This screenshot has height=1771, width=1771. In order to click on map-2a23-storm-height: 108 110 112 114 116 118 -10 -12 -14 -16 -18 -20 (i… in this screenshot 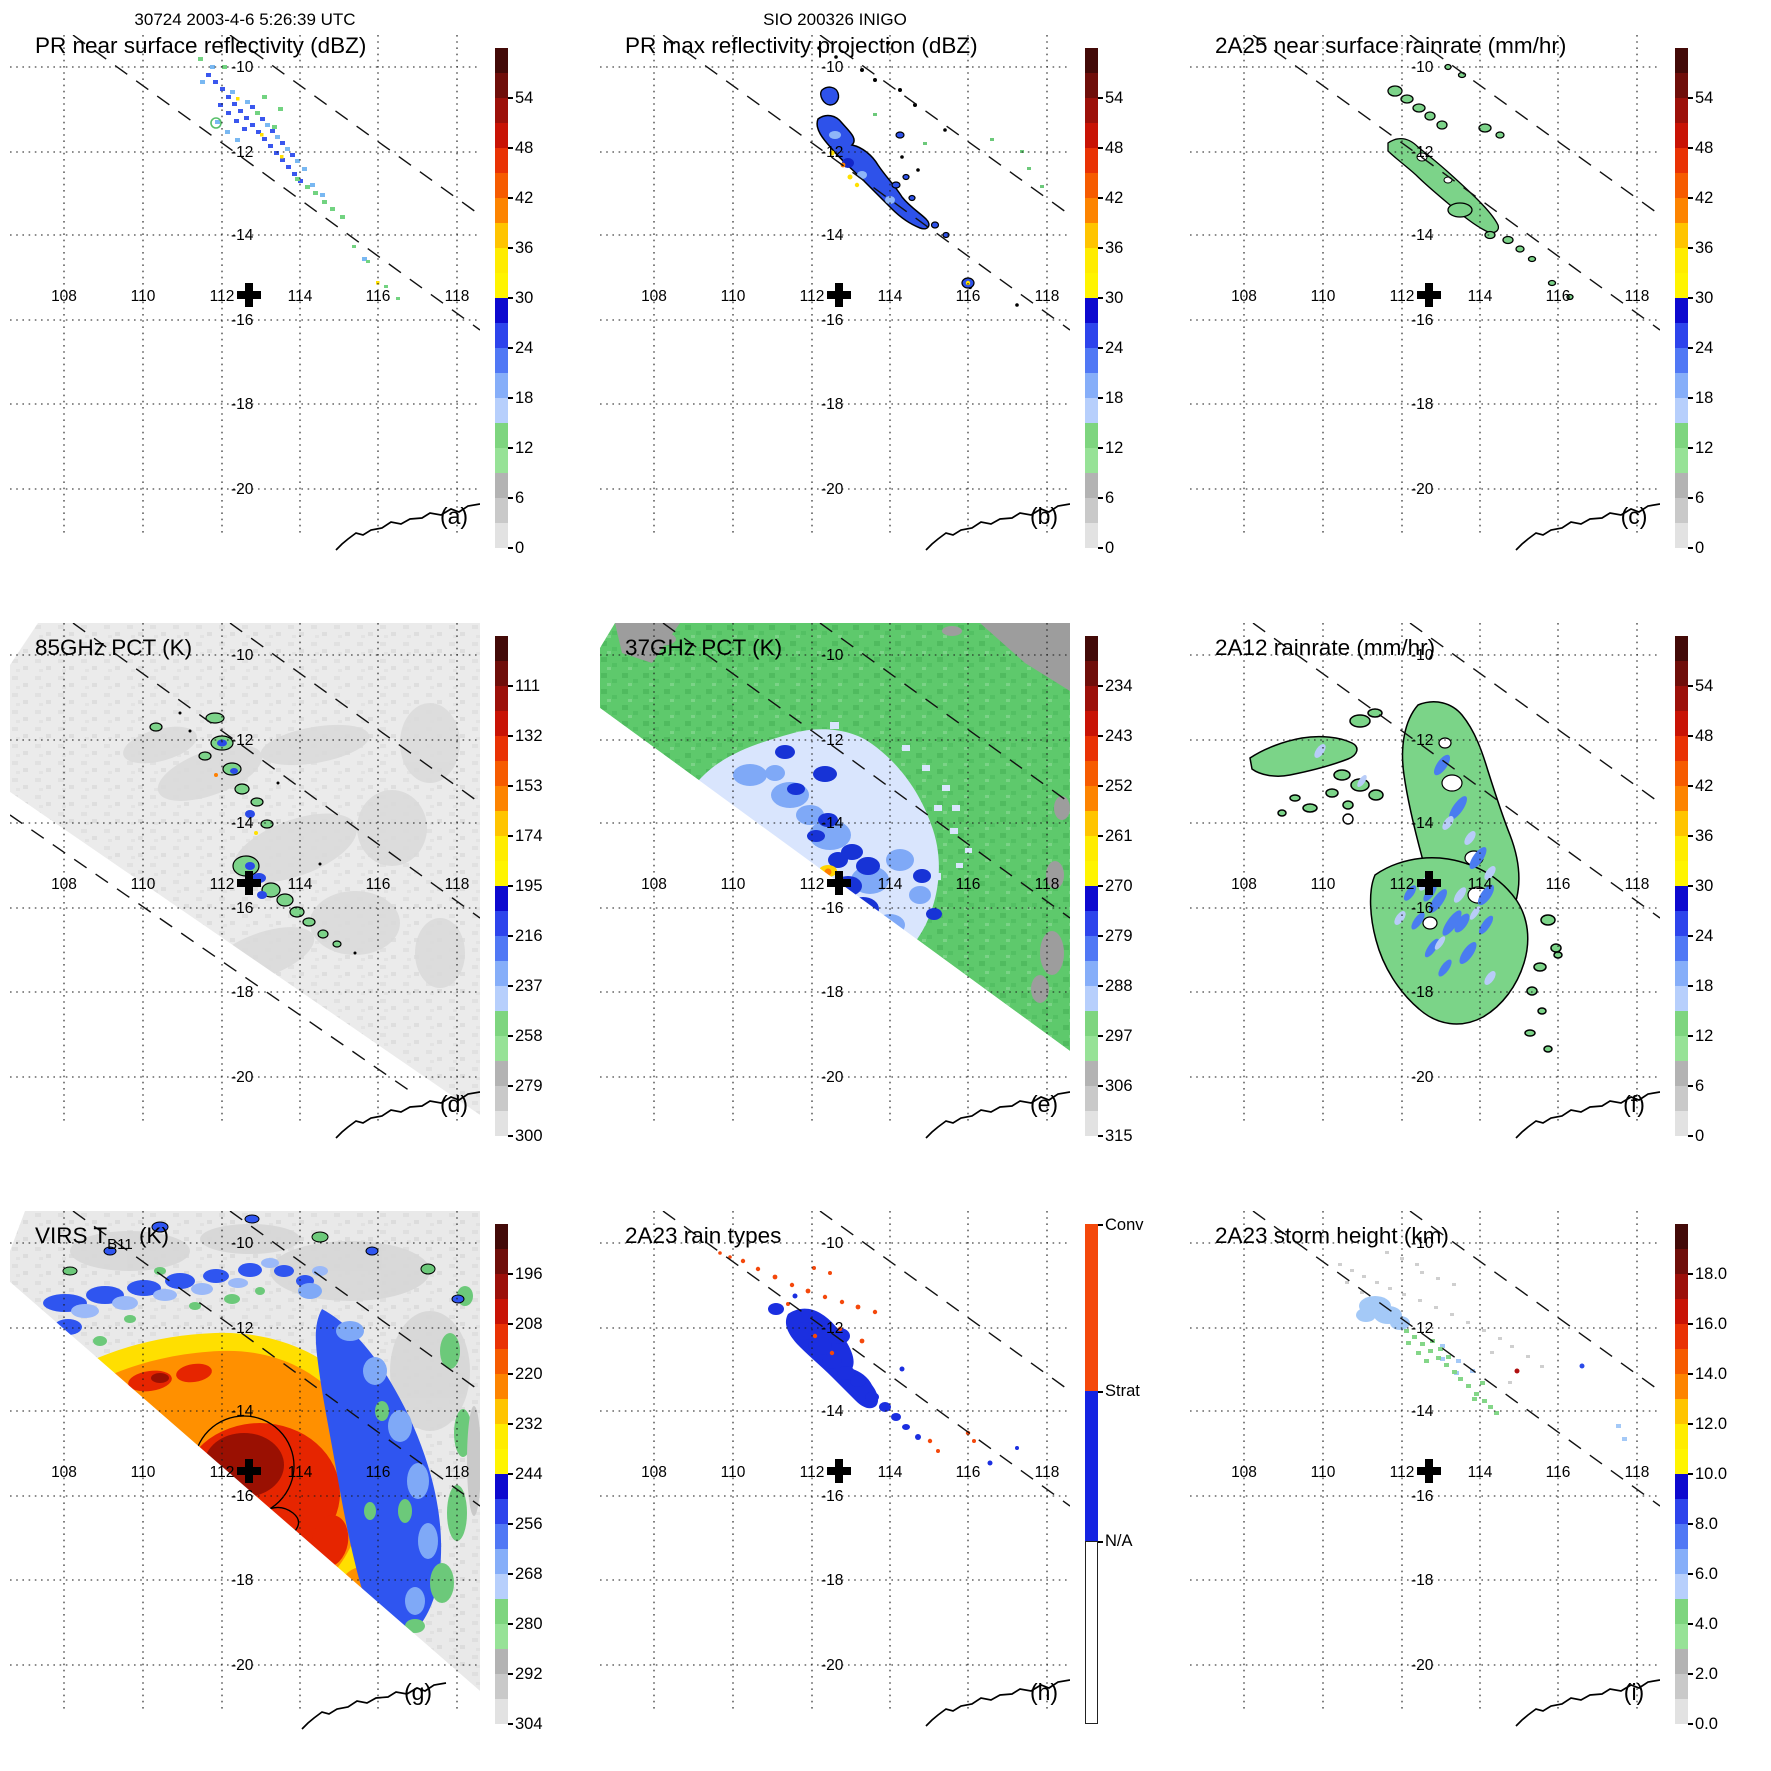, I will do `click(1425, 1469)`.